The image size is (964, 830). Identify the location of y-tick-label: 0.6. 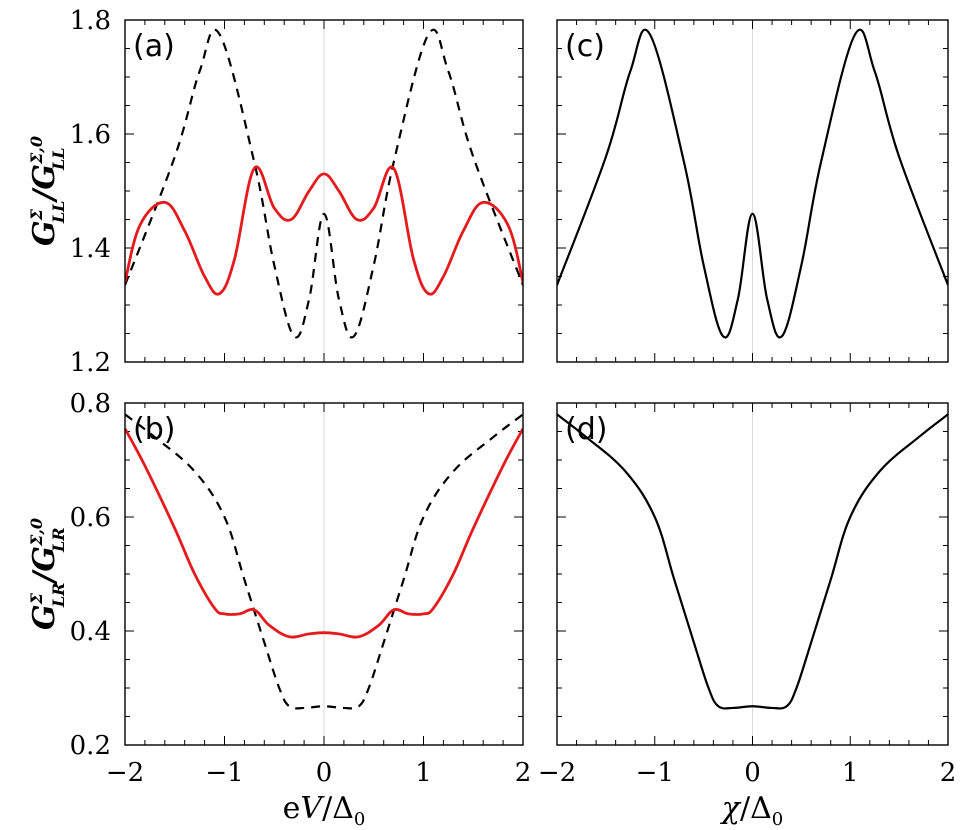
(90, 518).